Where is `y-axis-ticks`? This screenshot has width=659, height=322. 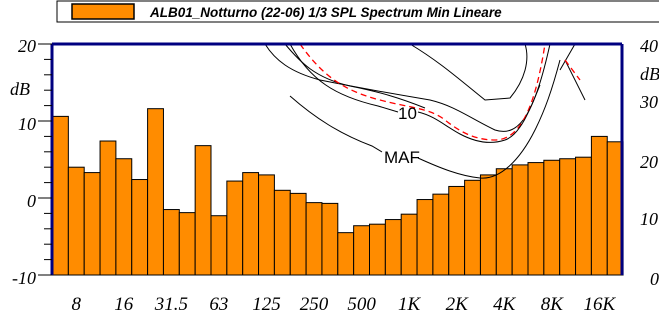
y-axis-ticks is located at coordinates (45, 159).